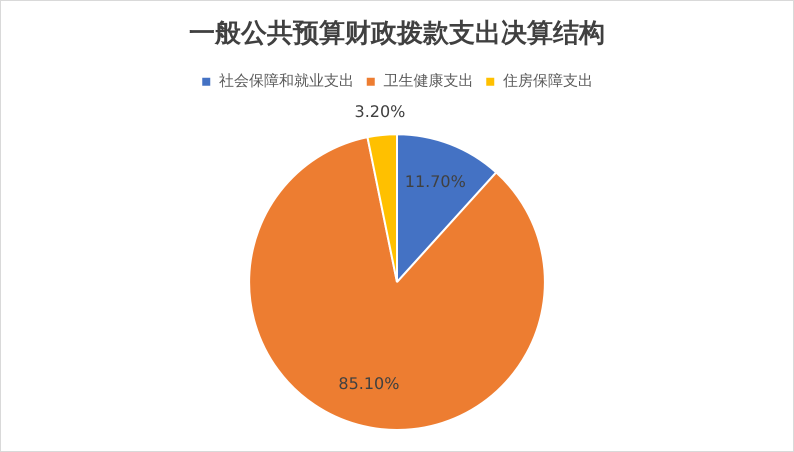 The width and height of the screenshot is (794, 452). What do you see at coordinates (547, 81) in the screenshot?
I see `legend-label: 住房保障支出` at bounding box center [547, 81].